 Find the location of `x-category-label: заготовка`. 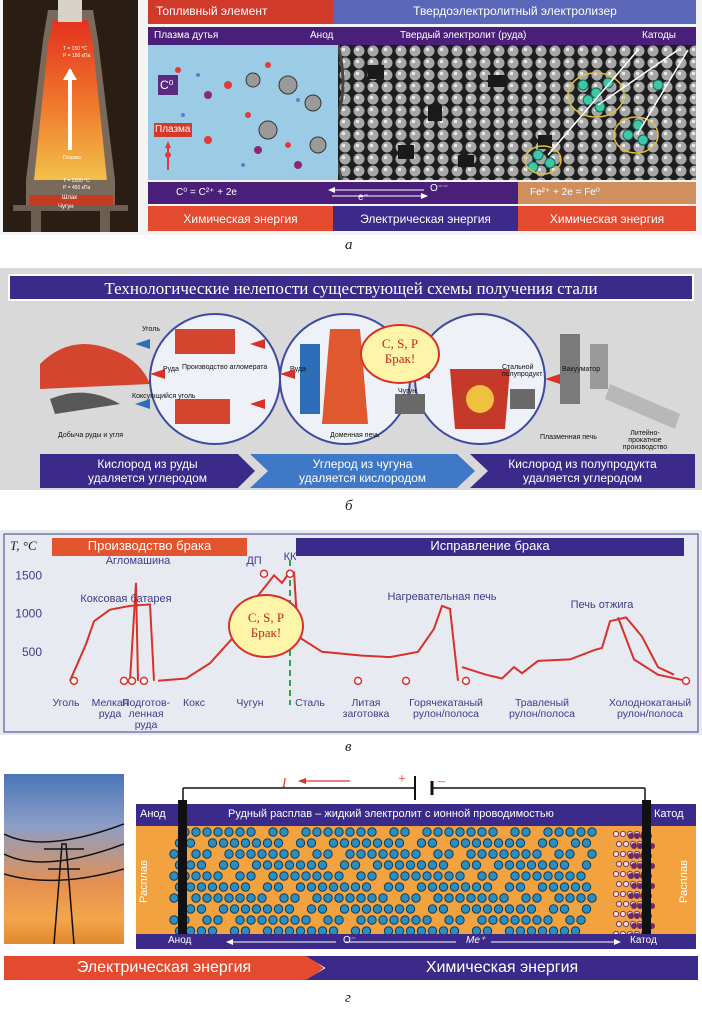

x-category-label: заготовка is located at coordinates (366, 714).